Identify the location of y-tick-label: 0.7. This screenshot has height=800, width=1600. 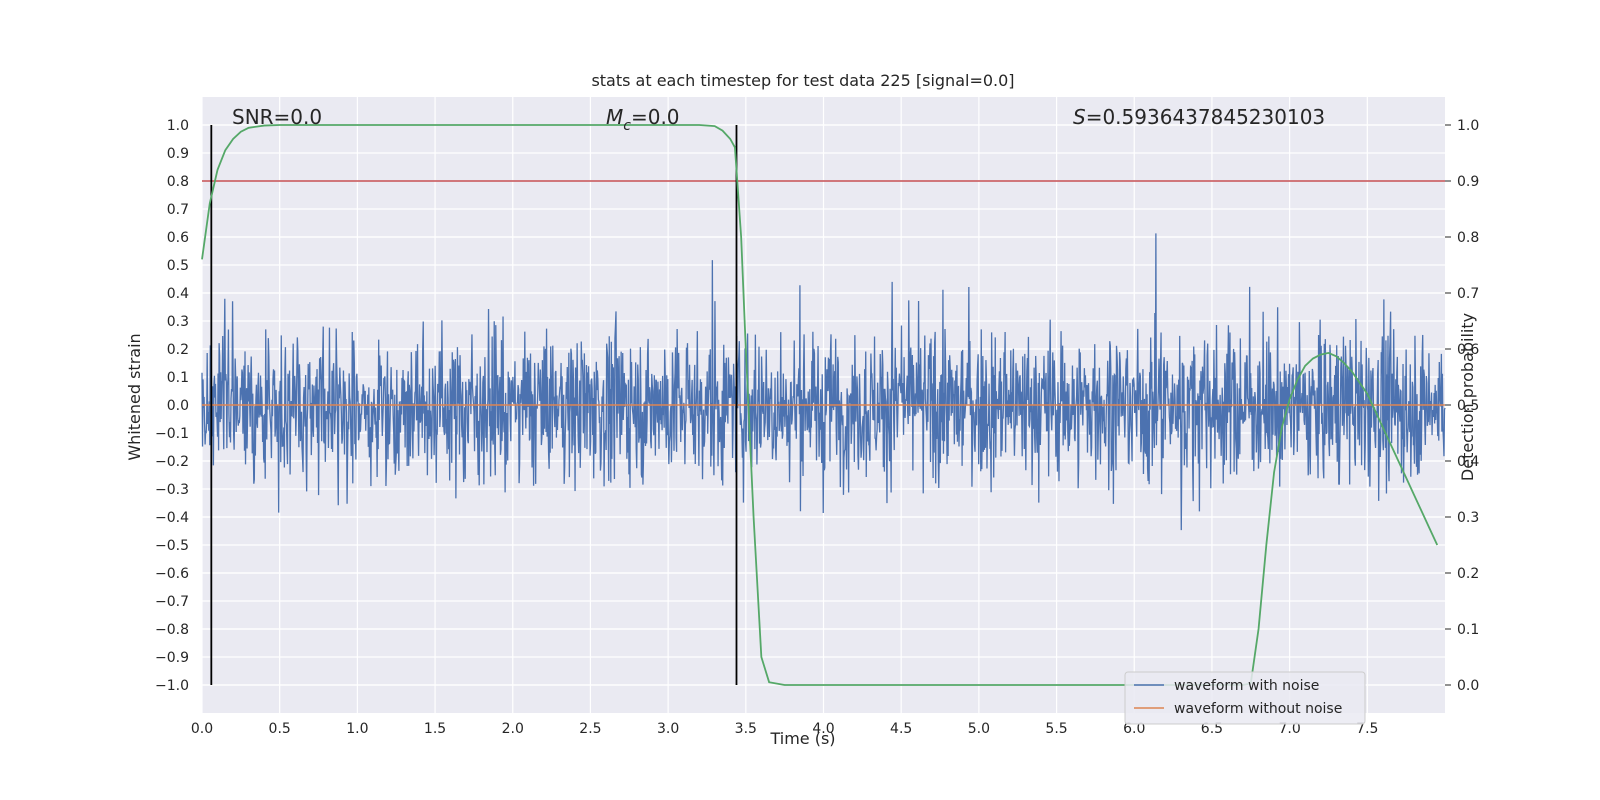
(178, 210).